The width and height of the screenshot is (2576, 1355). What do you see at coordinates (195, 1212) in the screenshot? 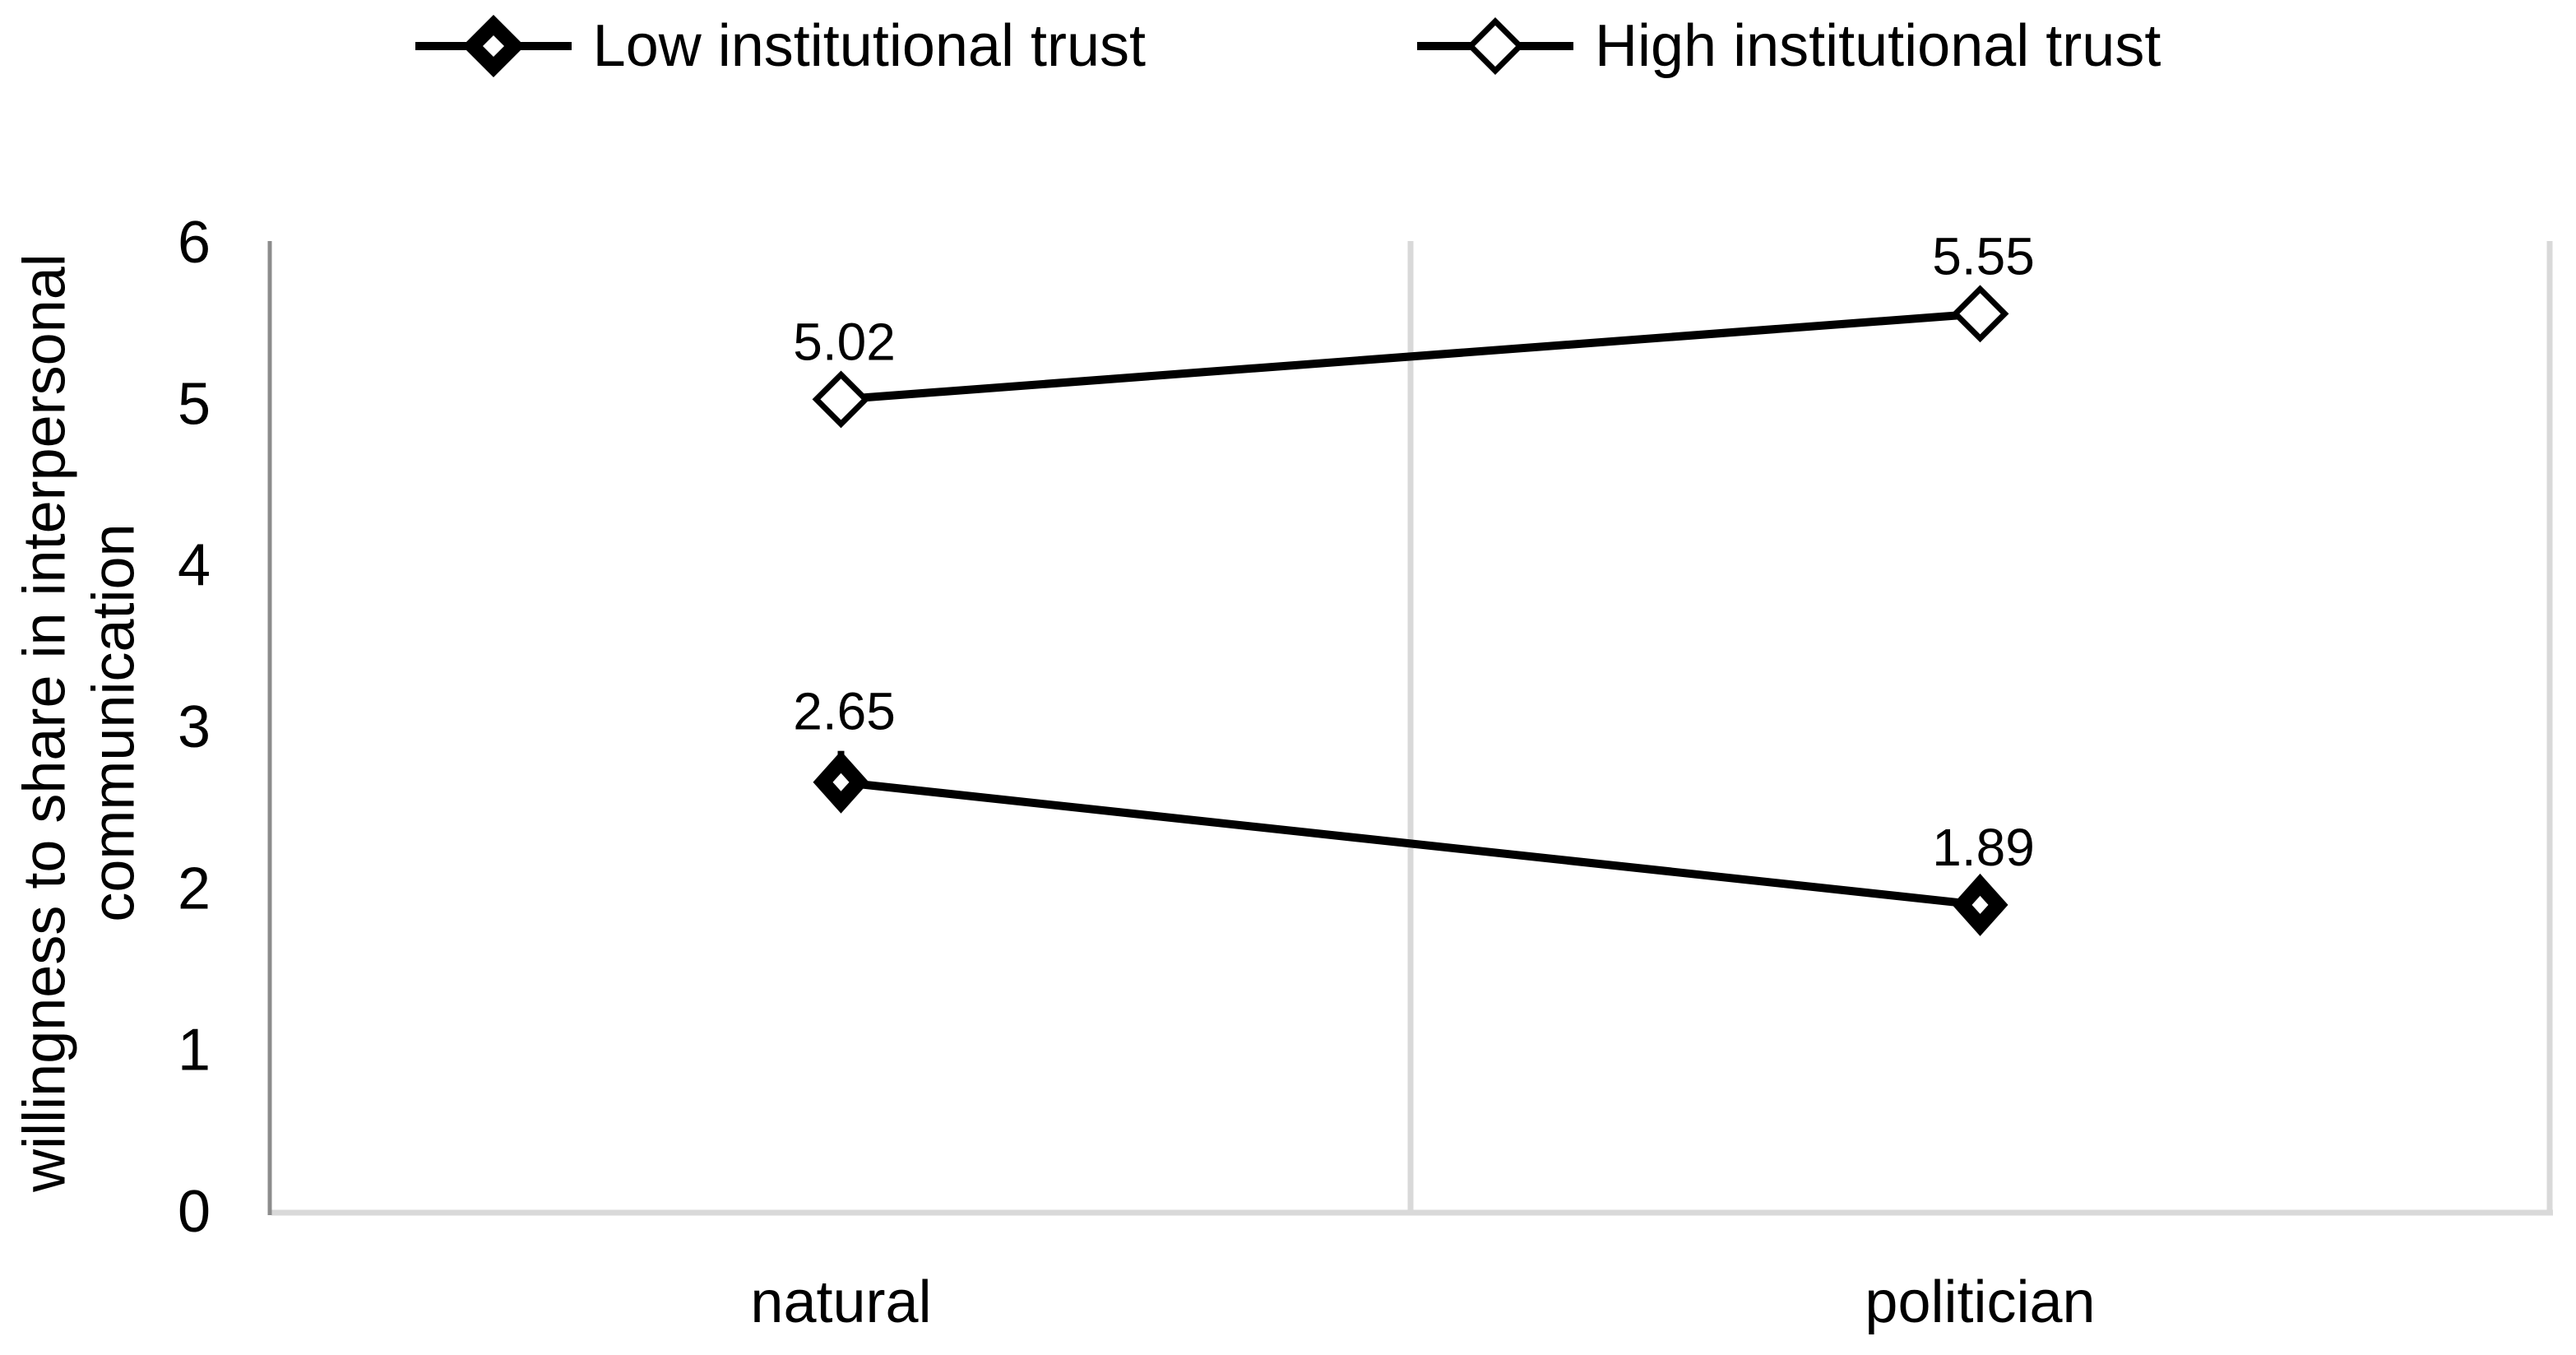
I see `y-tick-label: 0` at bounding box center [195, 1212].